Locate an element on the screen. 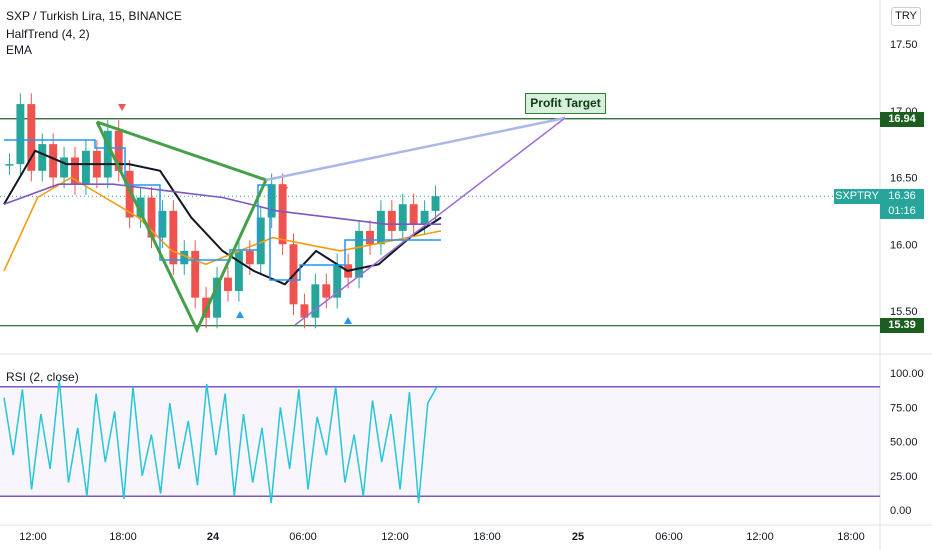  rsi-tick-label: 100.00 is located at coordinates (907, 374).